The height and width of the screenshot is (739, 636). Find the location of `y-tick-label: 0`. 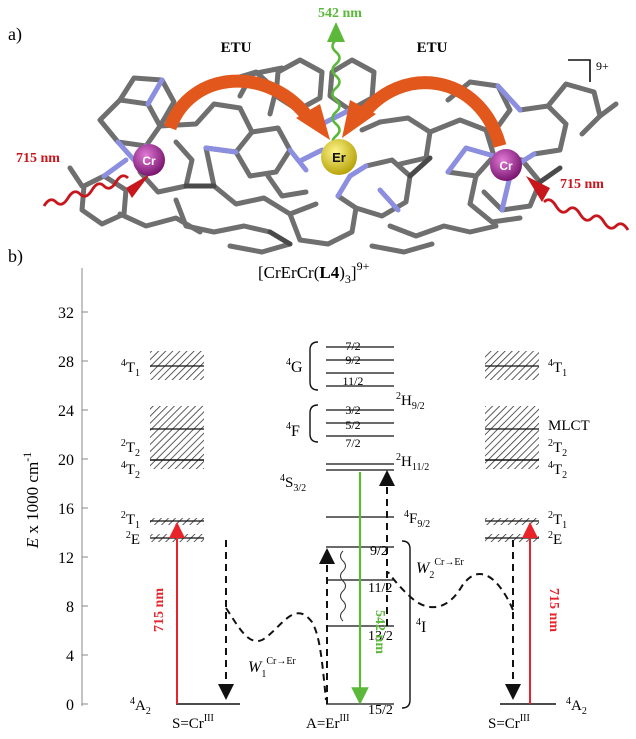

y-tick-label: 0 is located at coordinates (70, 705).